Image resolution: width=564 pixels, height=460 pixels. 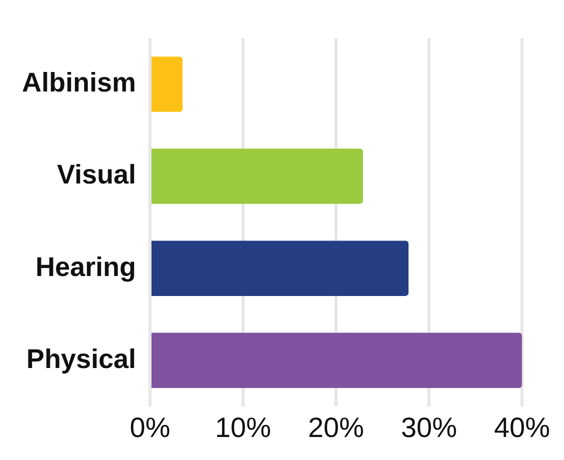 I want to click on y-tick-label: Albinism, so click(x=79, y=83).